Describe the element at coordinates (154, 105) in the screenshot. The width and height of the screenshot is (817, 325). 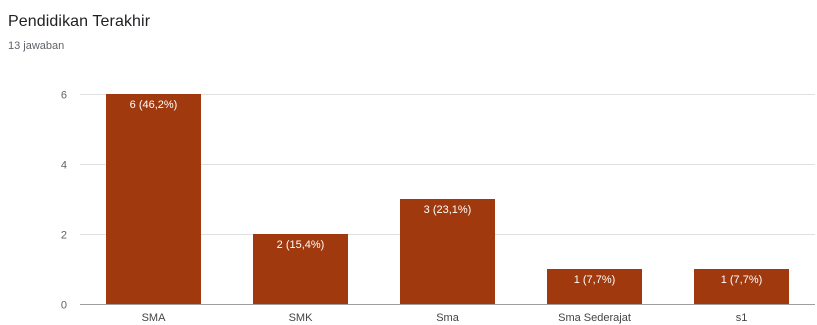
I see `data-label: 6 (46,2%)` at that location.